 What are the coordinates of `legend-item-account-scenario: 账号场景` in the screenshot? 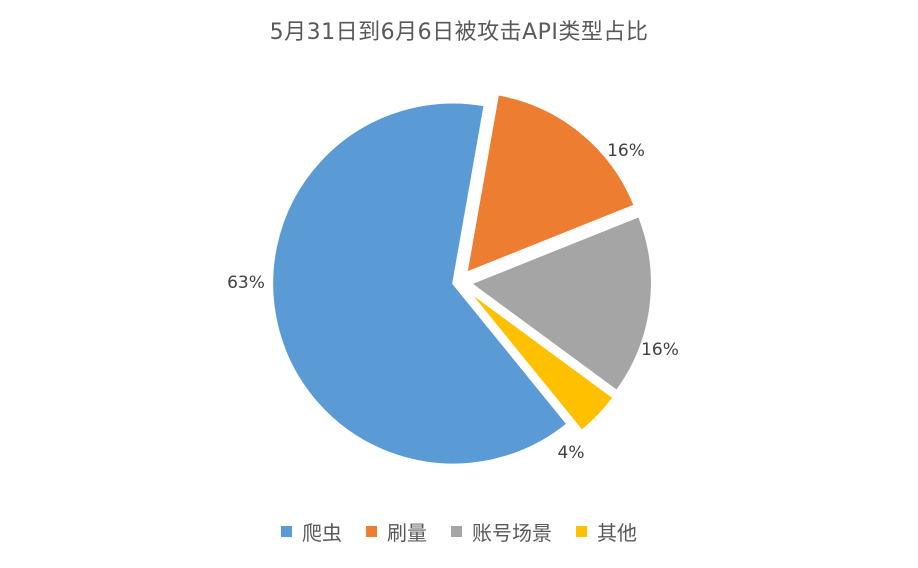 It's located at (501, 531).